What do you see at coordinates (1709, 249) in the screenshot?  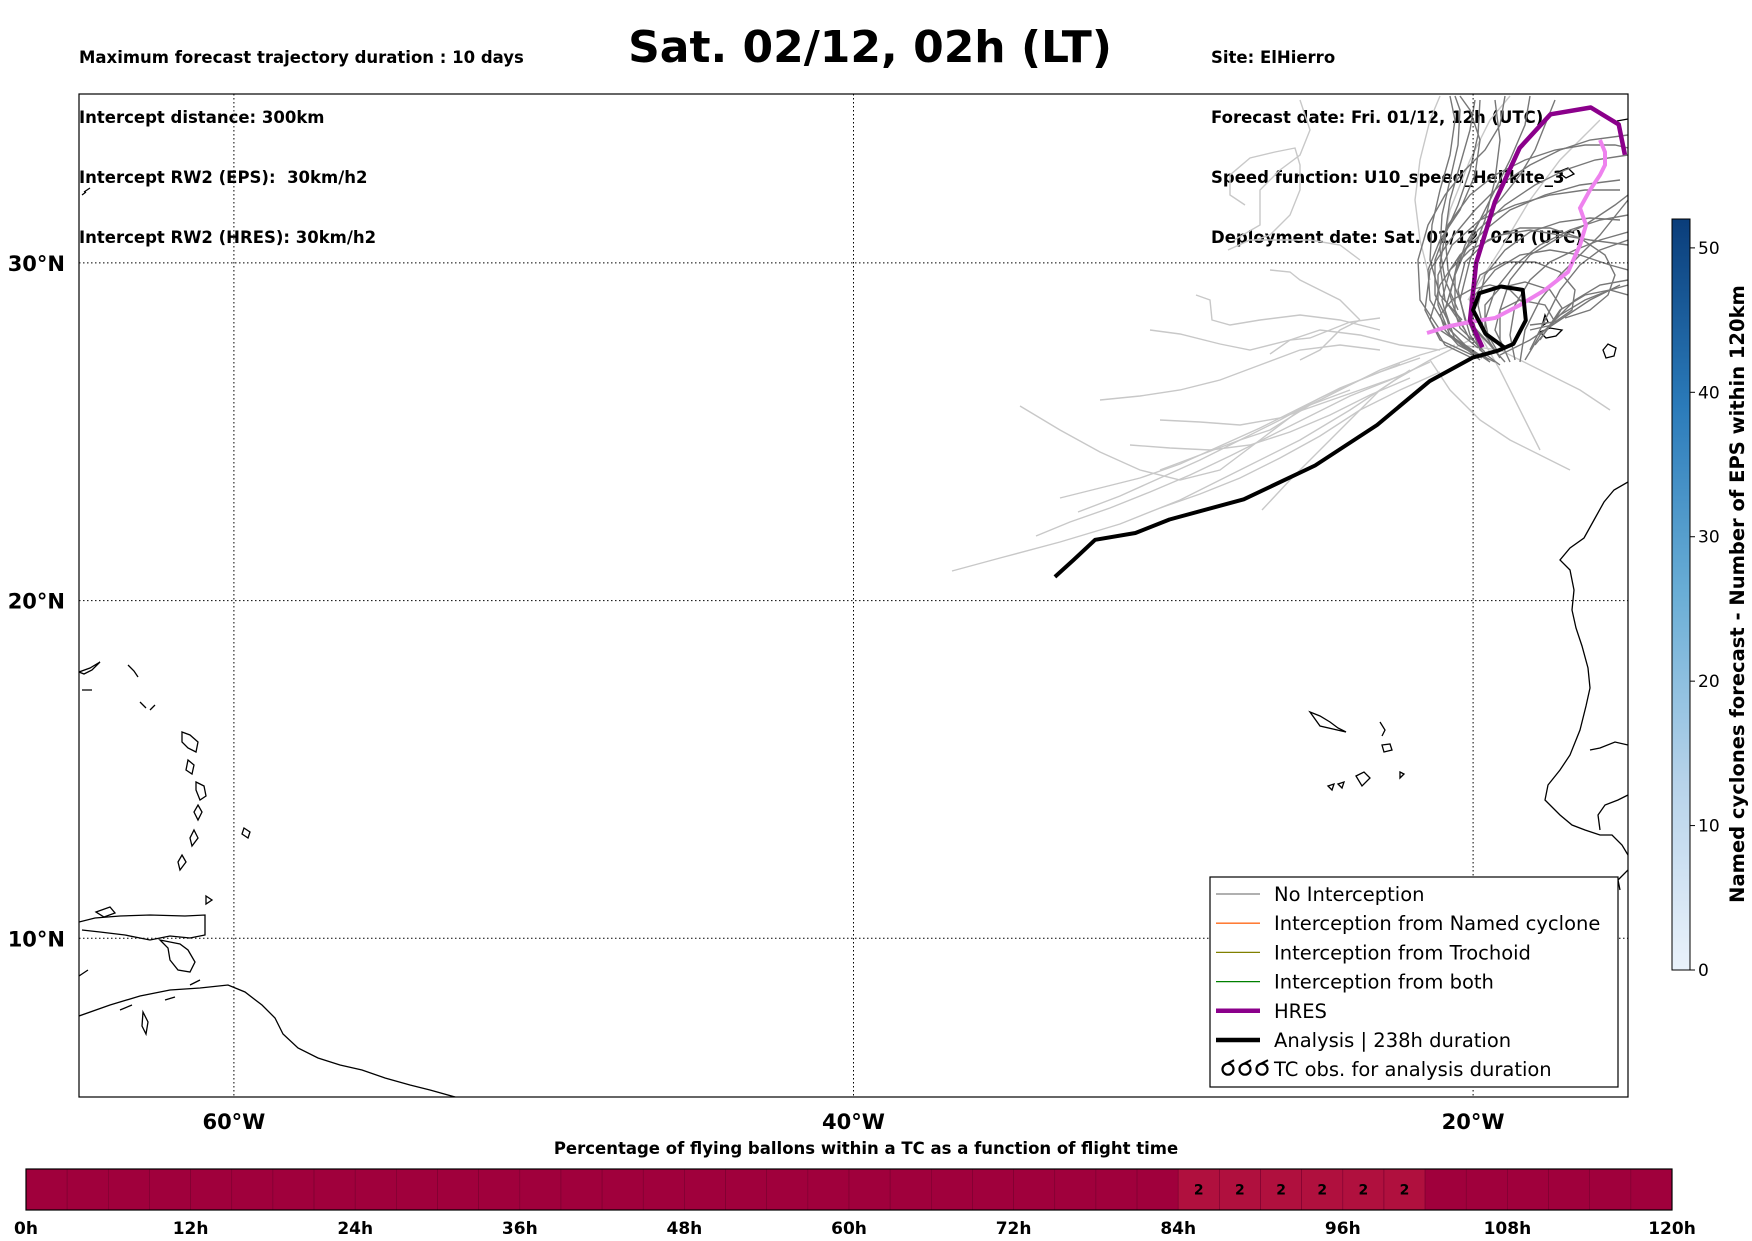 I see `colorbar-tick-label: 50` at bounding box center [1709, 249].